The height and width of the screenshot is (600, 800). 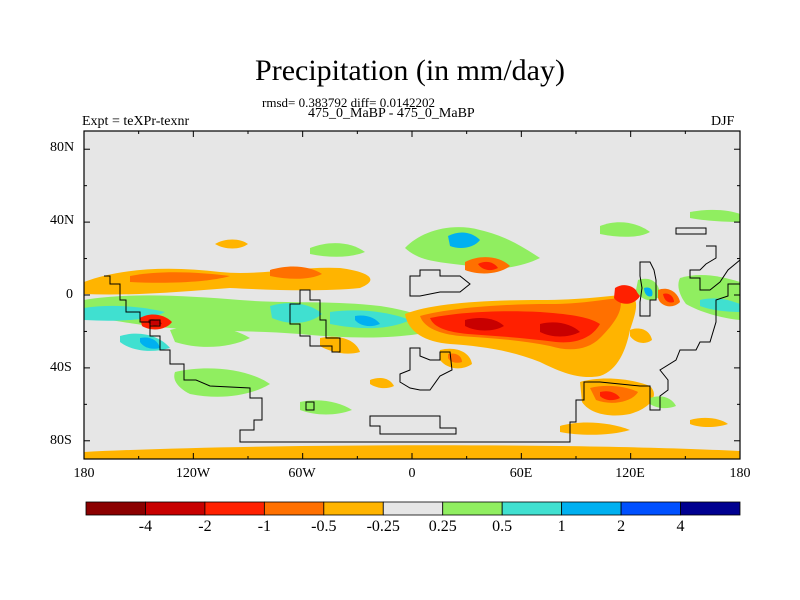 What do you see at coordinates (62, 220) in the screenshot?
I see `lat-label-40n: 40N` at bounding box center [62, 220].